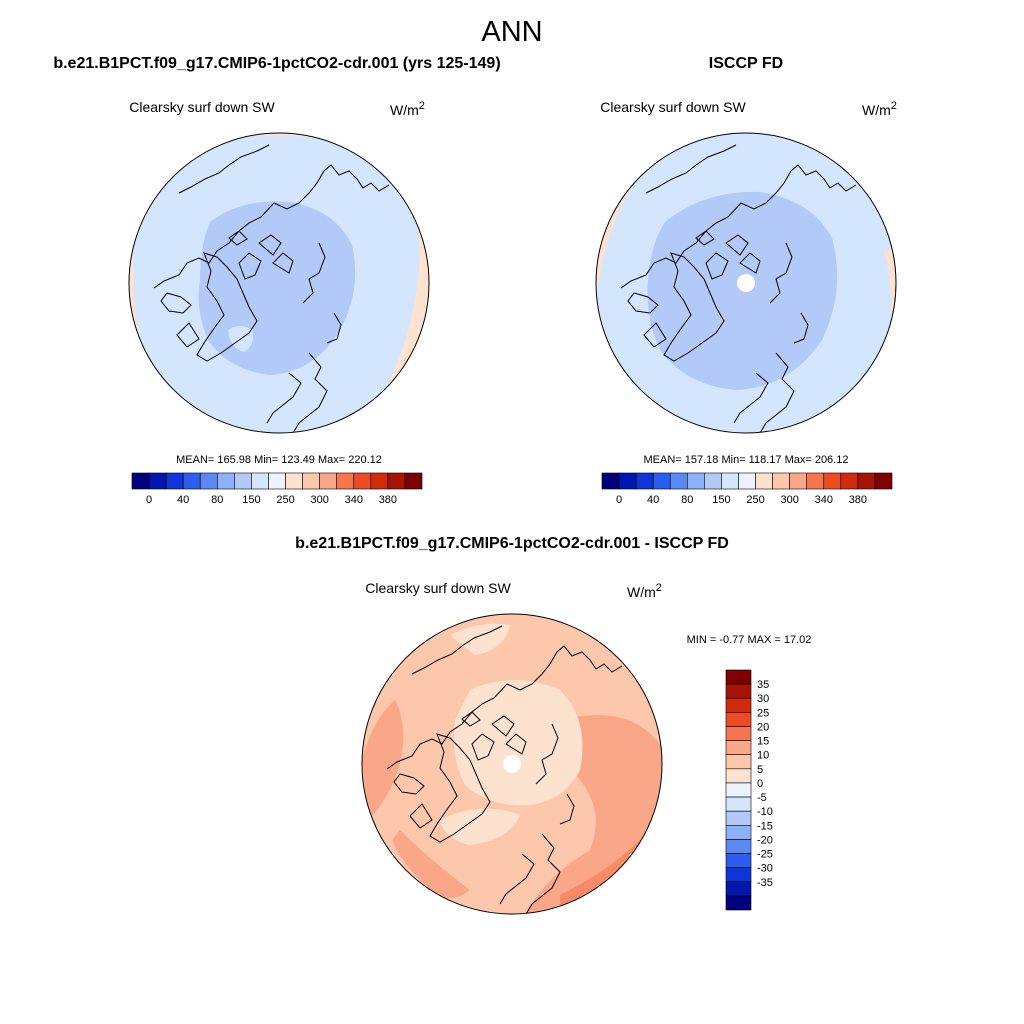  What do you see at coordinates (721, 500) in the screenshot?
I see `colorbar-obs-tick-label: 150` at bounding box center [721, 500].